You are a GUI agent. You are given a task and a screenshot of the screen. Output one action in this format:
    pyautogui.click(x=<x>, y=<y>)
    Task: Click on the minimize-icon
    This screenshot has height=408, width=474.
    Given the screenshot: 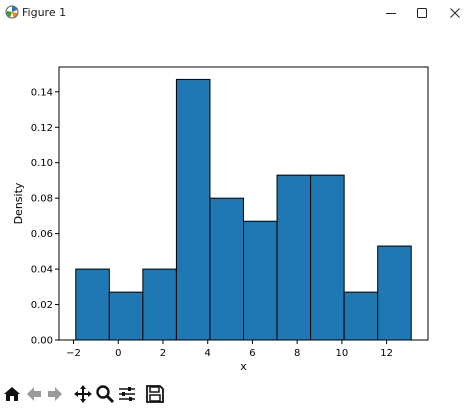 What is the action you would take?
    pyautogui.click(x=391, y=13)
    